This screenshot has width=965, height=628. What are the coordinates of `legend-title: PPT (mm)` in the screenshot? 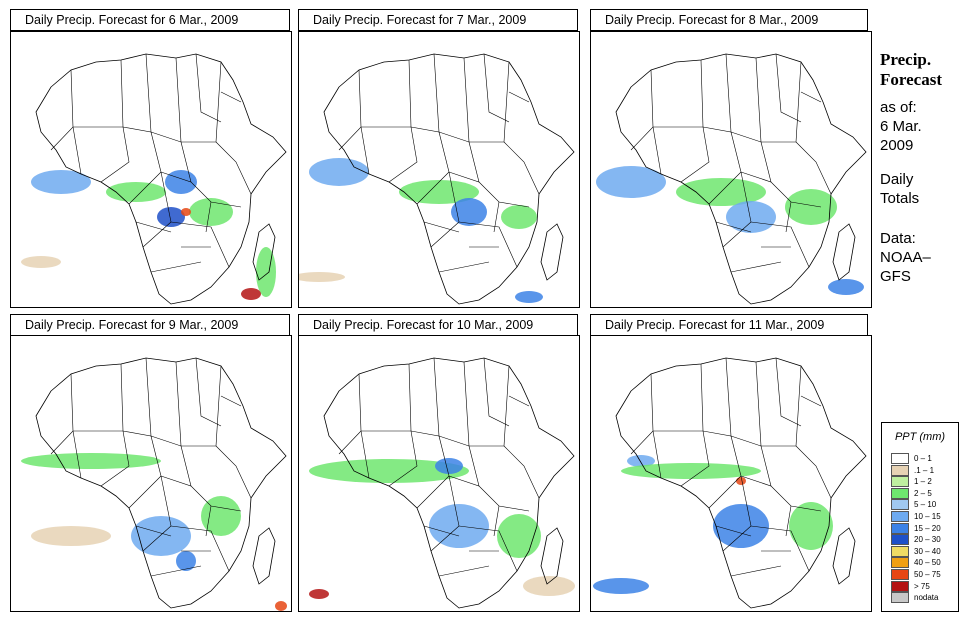 It's located at (920, 437).